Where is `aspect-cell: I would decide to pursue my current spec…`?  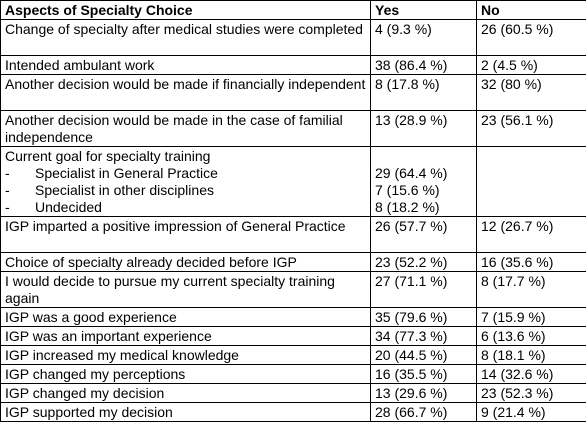
aspect-cell: I would decide to pursue my current spec… is located at coordinates (185, 289).